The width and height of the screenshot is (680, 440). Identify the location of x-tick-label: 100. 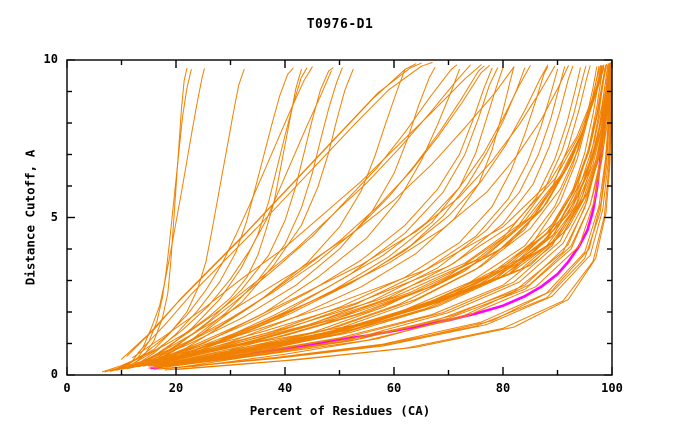
(612, 388).